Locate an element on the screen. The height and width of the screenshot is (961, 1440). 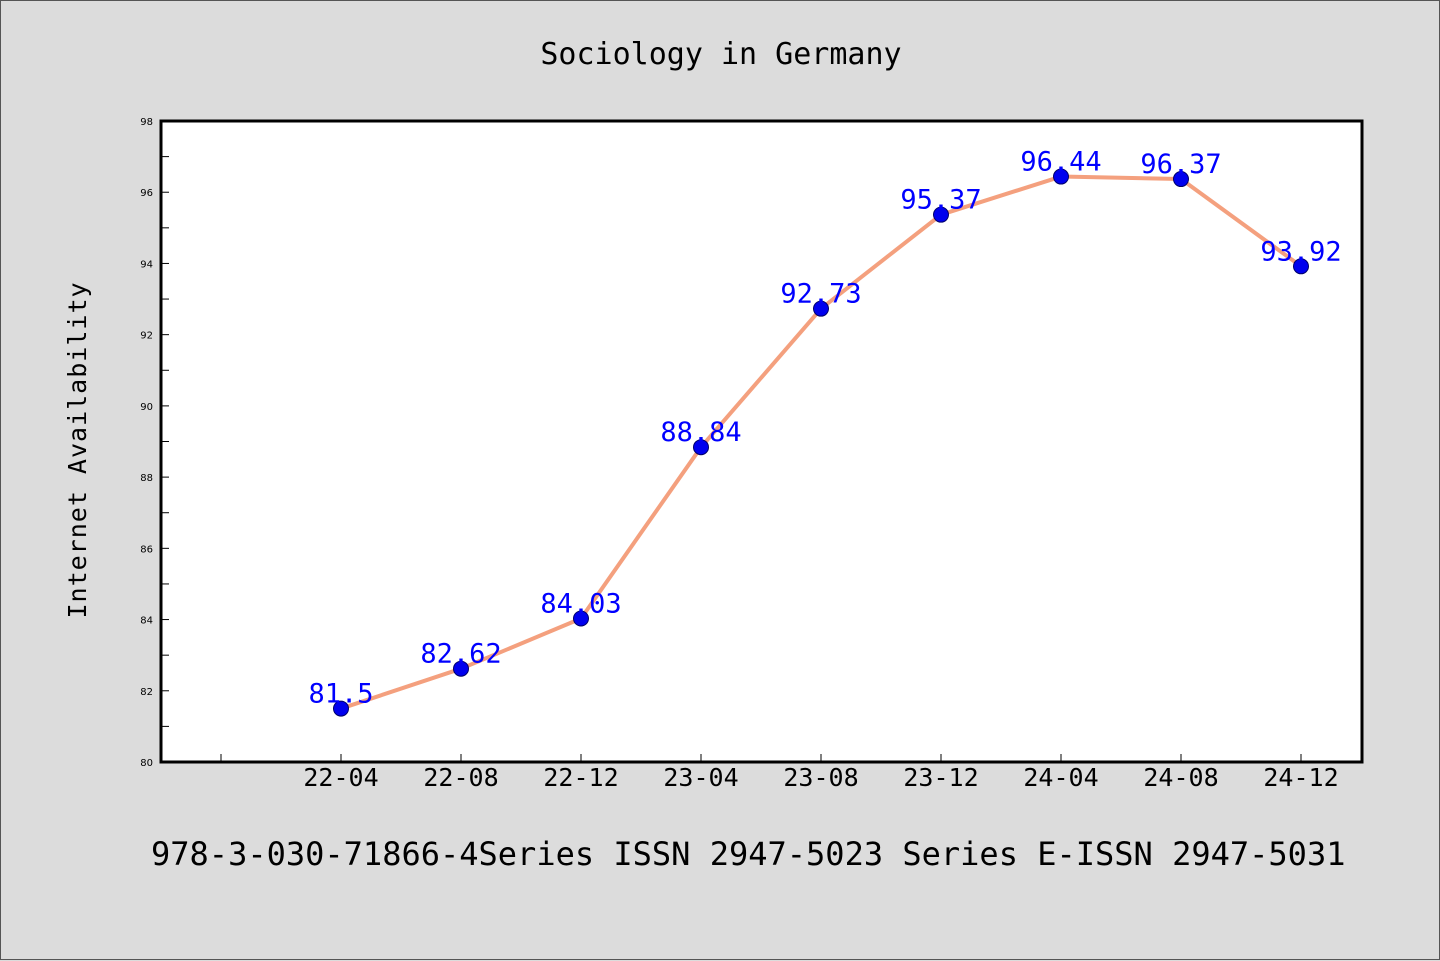
y-tick-label: 84 is located at coordinates (146, 621).